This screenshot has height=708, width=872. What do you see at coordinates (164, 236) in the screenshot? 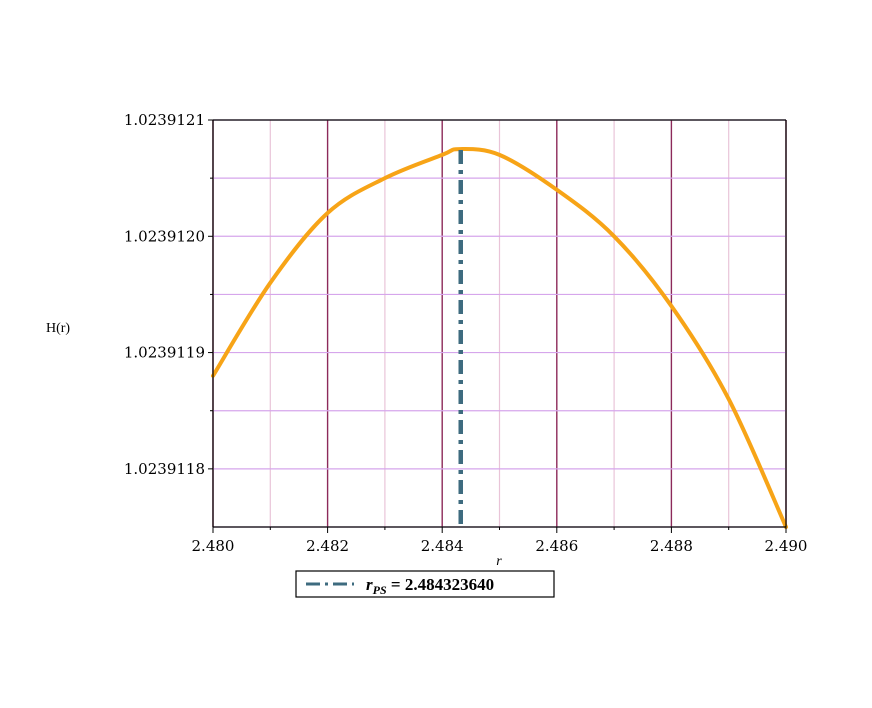
I see `y-tick-label: 1.0239120` at bounding box center [164, 236].